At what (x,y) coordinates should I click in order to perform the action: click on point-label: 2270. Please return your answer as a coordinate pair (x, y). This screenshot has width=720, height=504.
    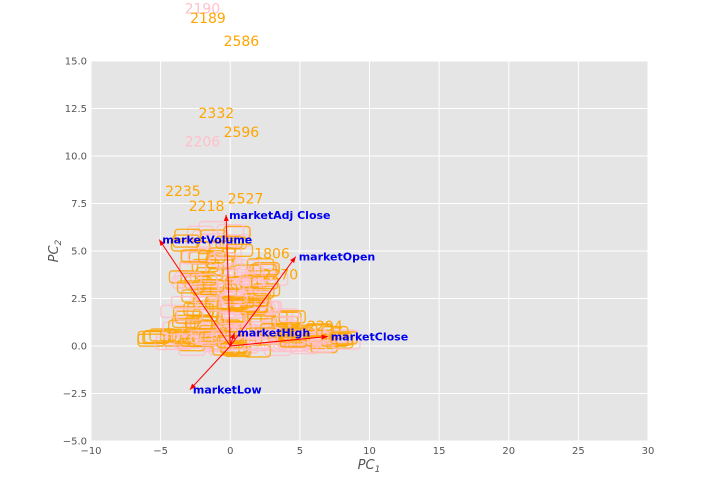
    Looking at the image, I should click on (281, 276).